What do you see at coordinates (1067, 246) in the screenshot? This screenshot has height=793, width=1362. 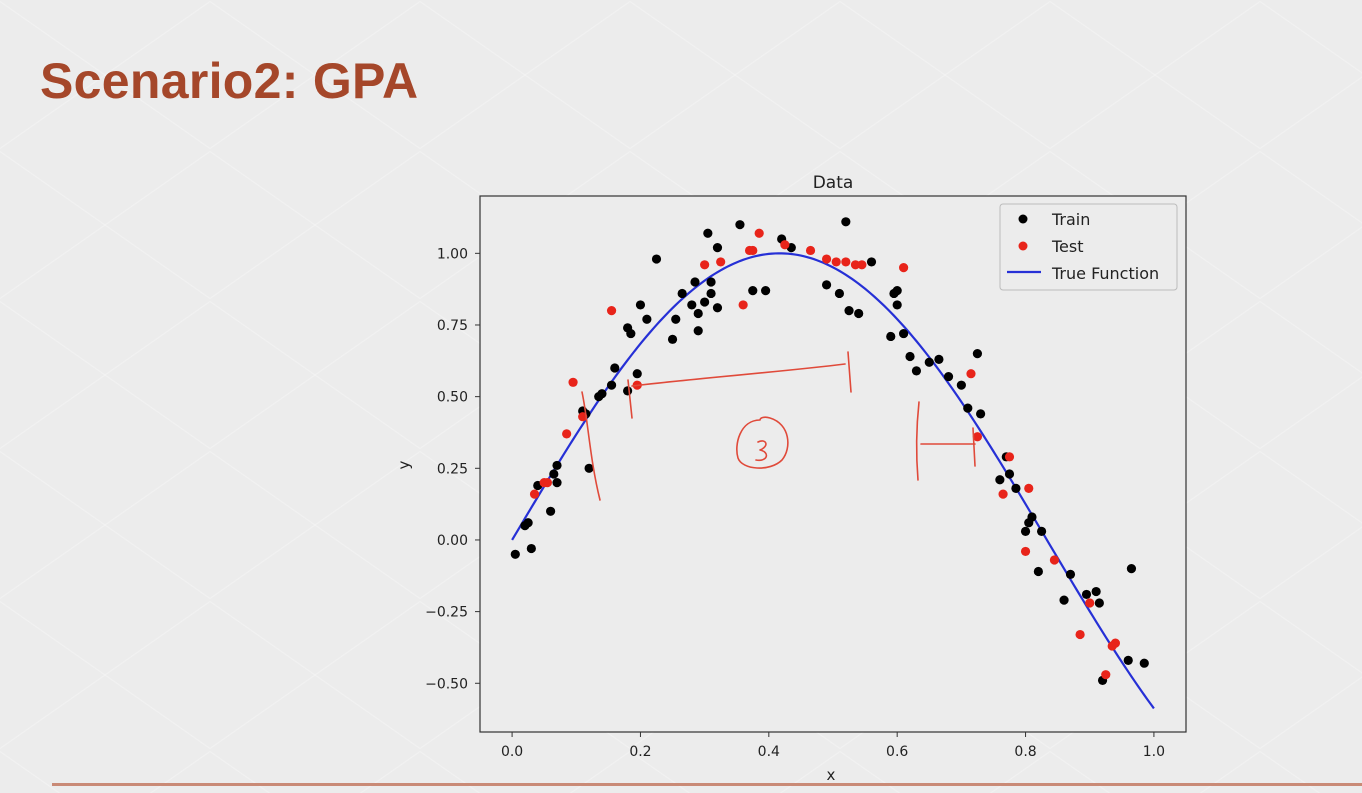 I see `legend-test-label: Test` at bounding box center [1067, 246].